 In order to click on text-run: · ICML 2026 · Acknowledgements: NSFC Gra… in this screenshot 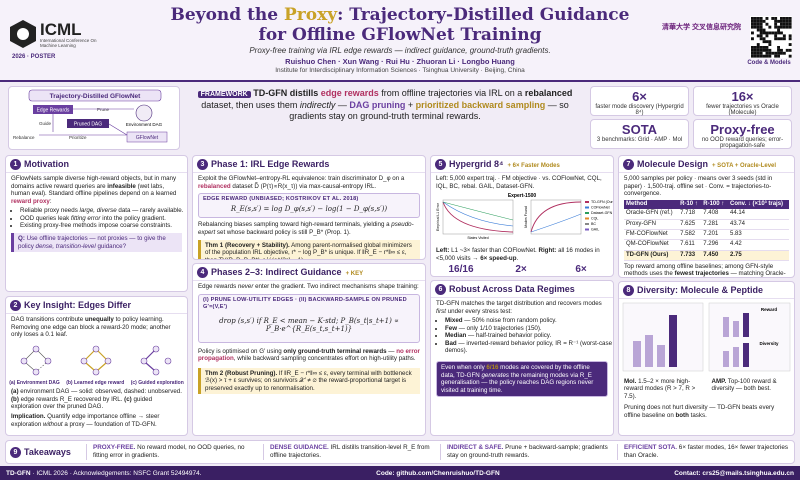, I will do `click(116, 473)`.